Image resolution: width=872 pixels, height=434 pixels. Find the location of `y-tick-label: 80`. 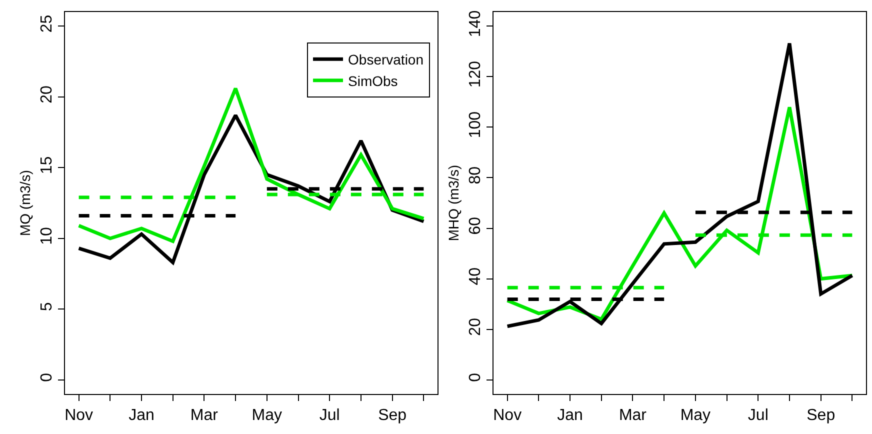

y-tick-label: 80 is located at coordinates (475, 175).